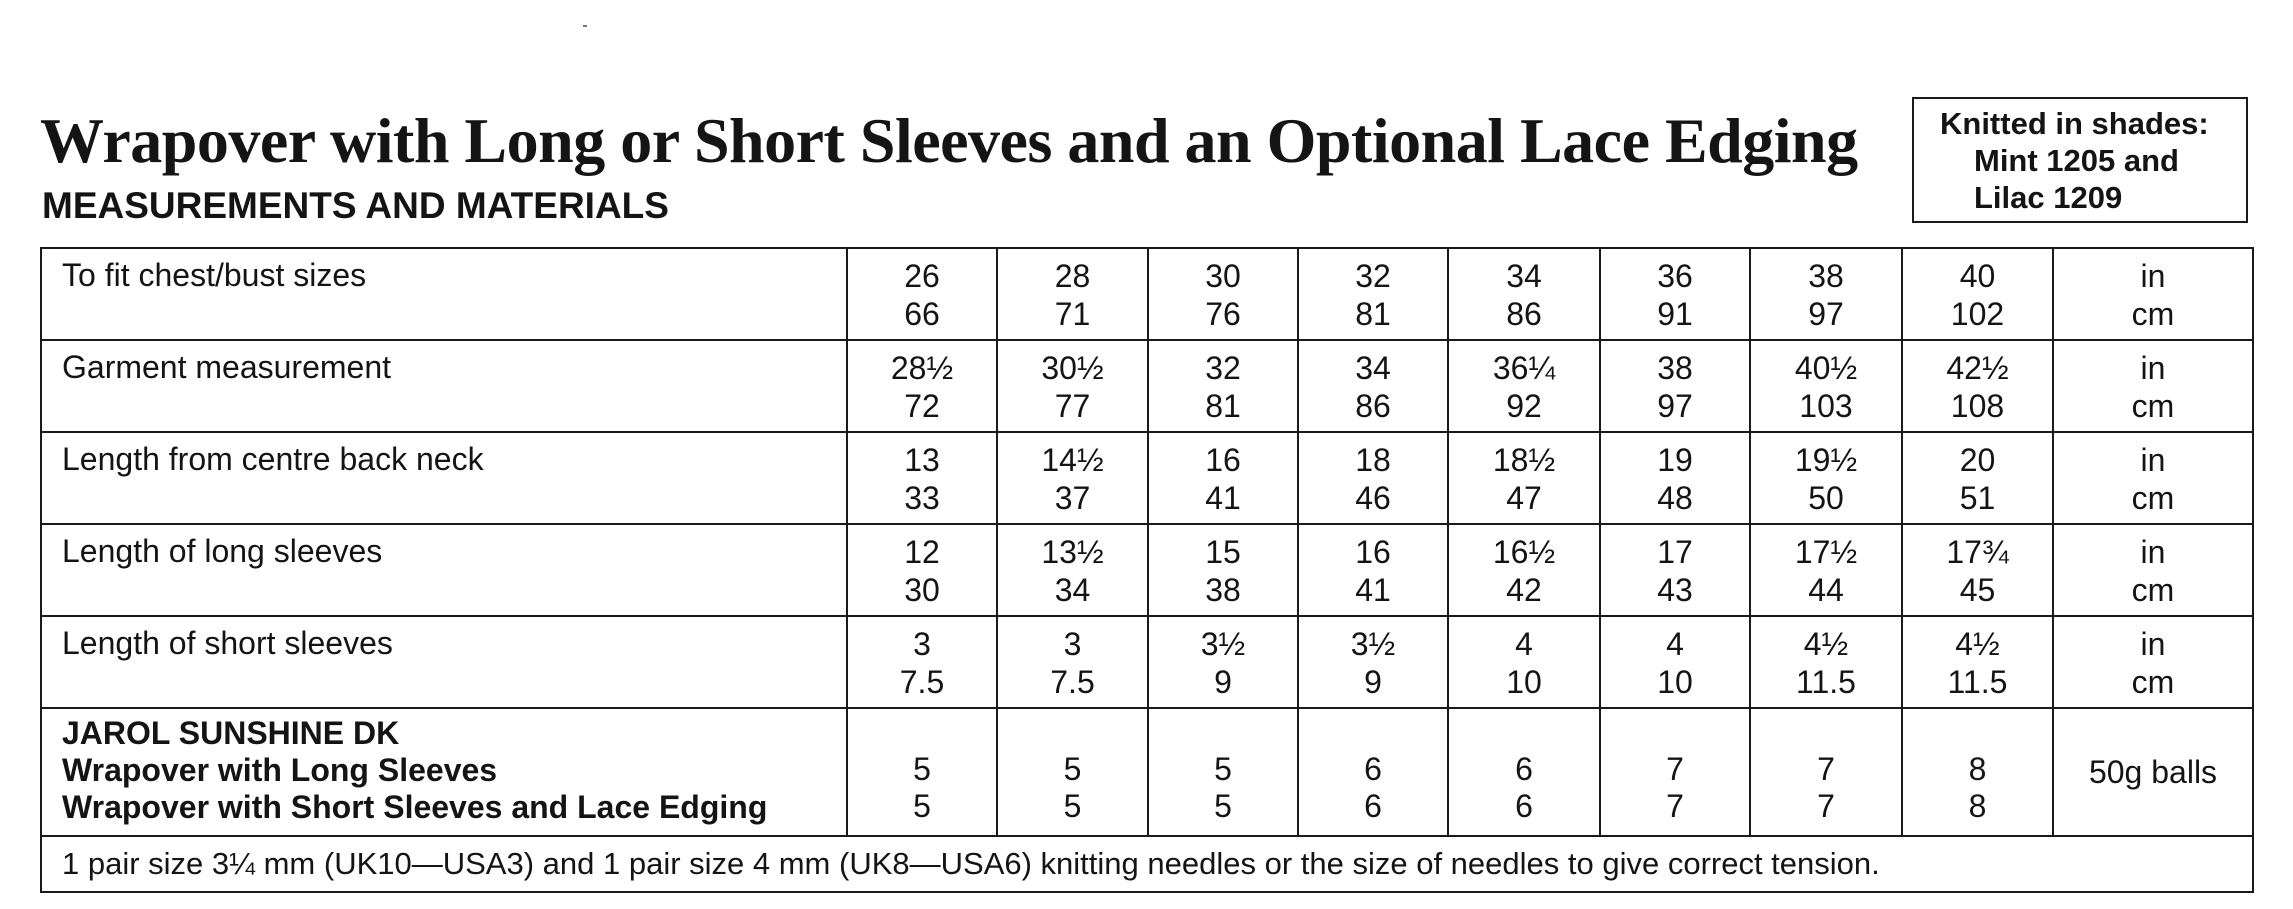  Describe the element at coordinates (1977, 314) in the screenshot. I see `value-cm: 102` at that location.